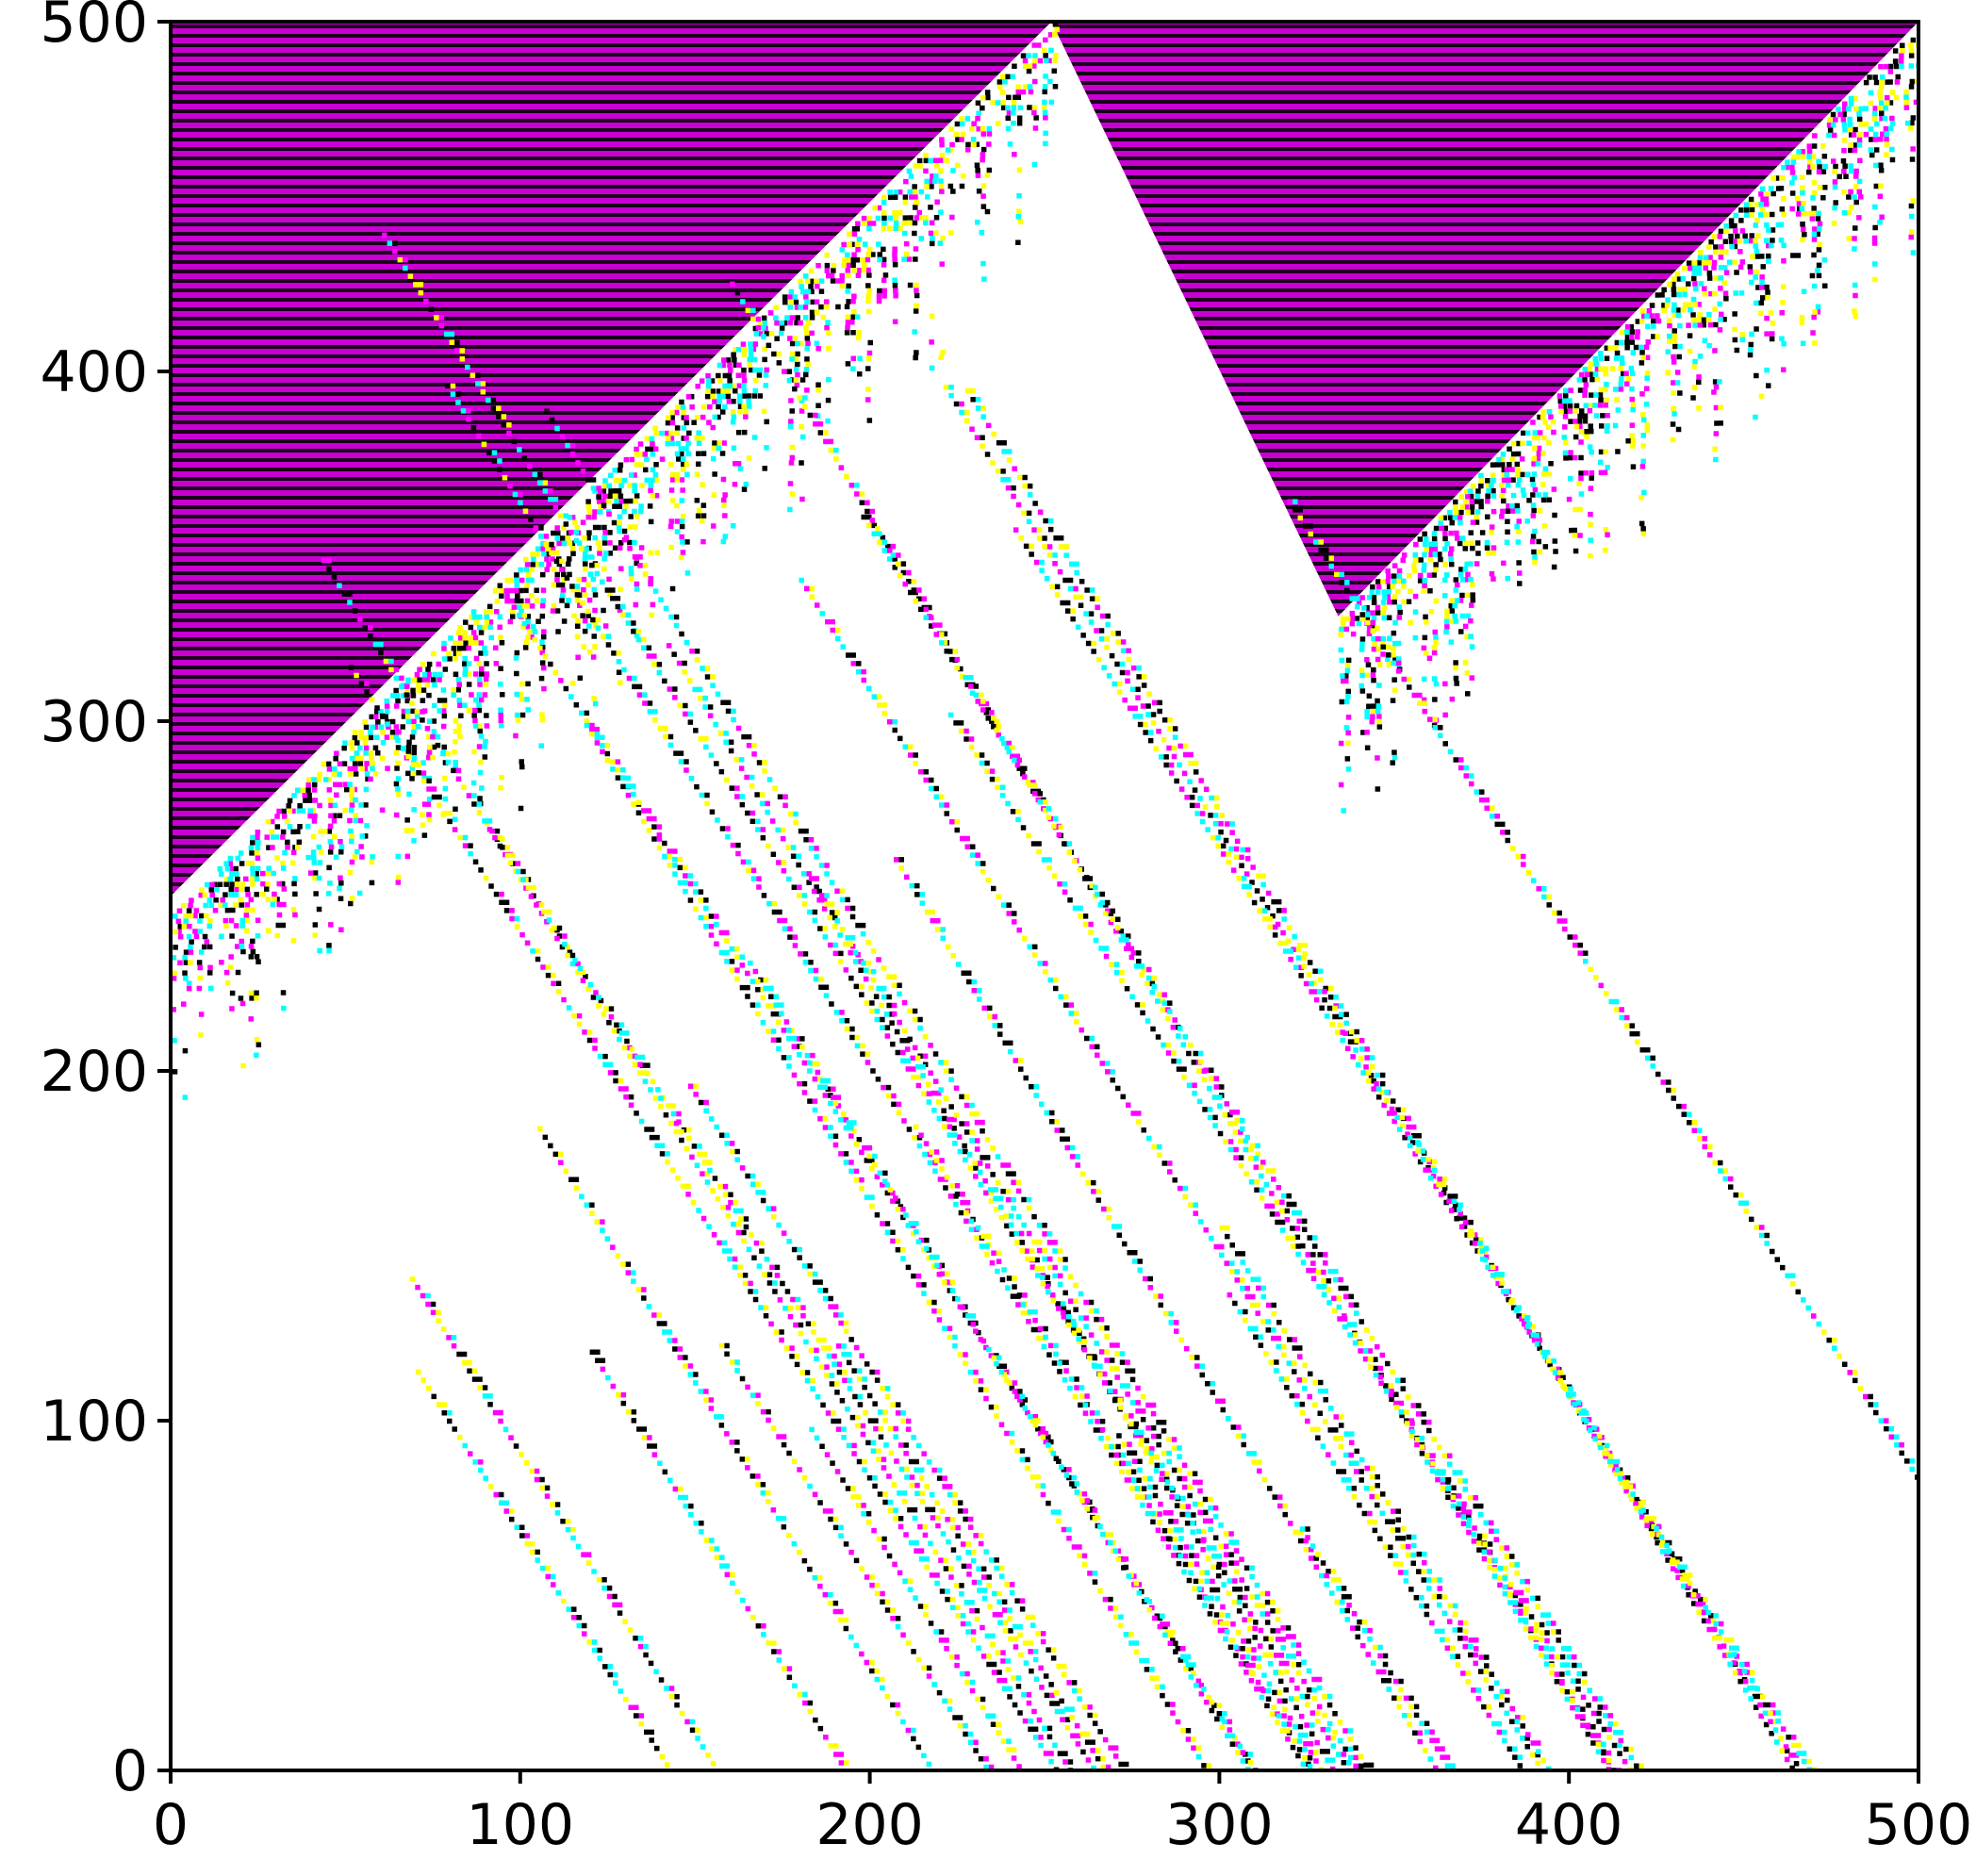 The width and height of the screenshot is (1976, 1876). Describe the element at coordinates (1219, 1825) in the screenshot. I see `x-tick-label: 300` at that location.